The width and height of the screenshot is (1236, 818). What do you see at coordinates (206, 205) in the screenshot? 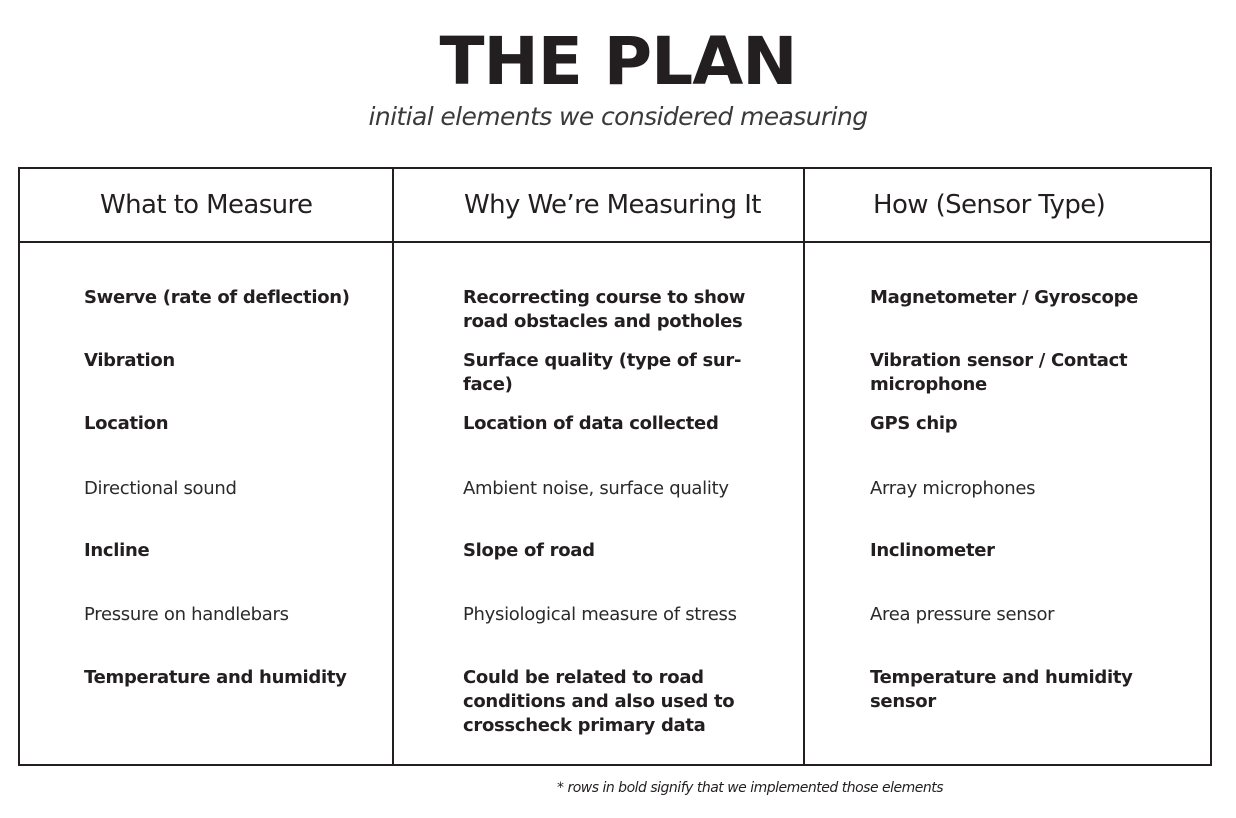
I see `header-what-to-measure: What to Measure` at bounding box center [206, 205].